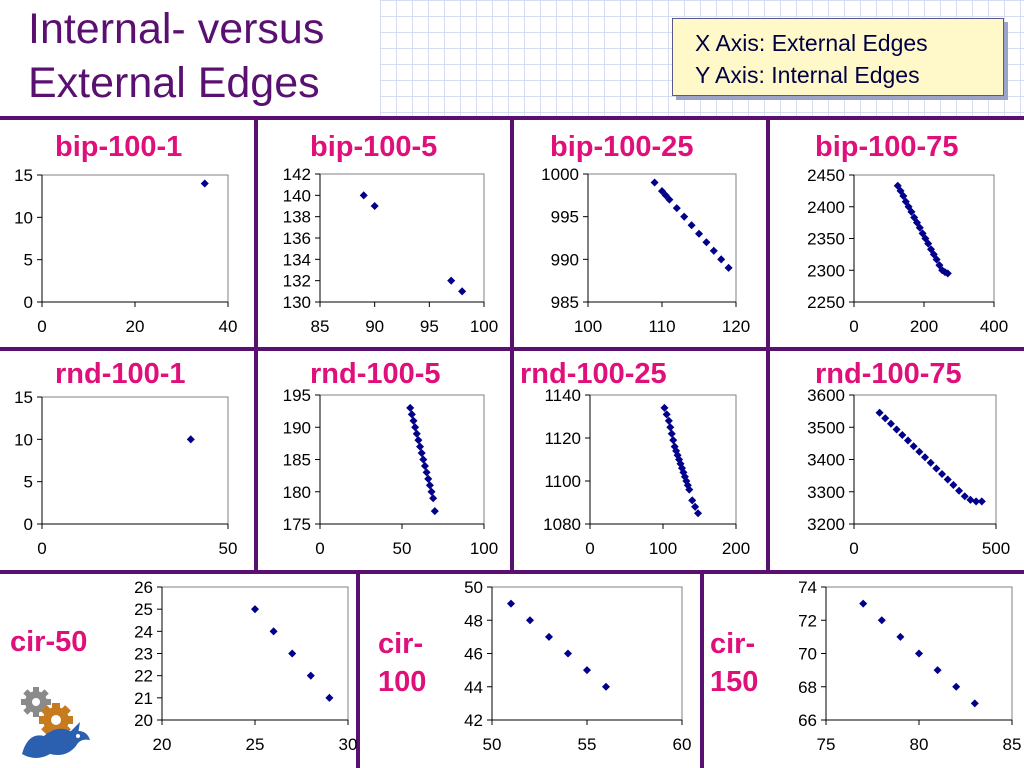 This screenshot has height=768, width=1024. Describe the element at coordinates (826, 492) in the screenshot. I see `y-tick-label: 3300` at that location.